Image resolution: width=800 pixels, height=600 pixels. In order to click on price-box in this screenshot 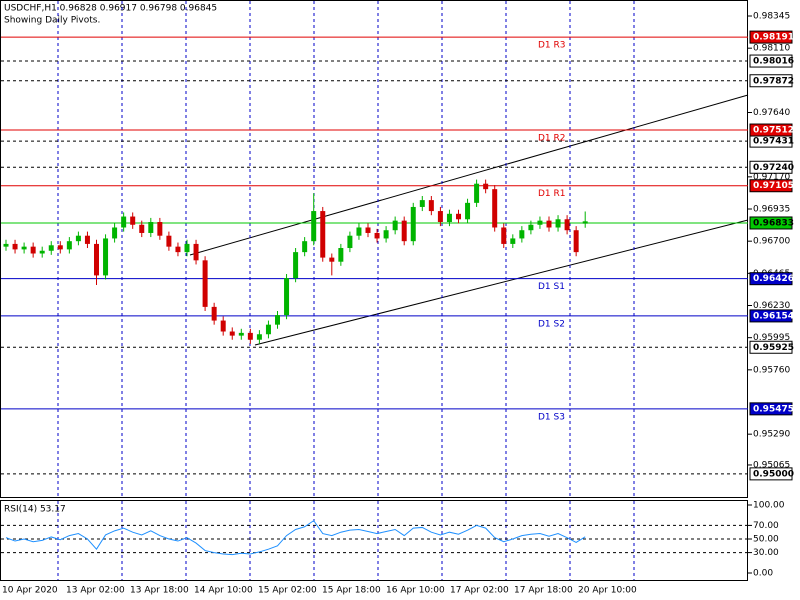, I will do `click(771, 223)`.